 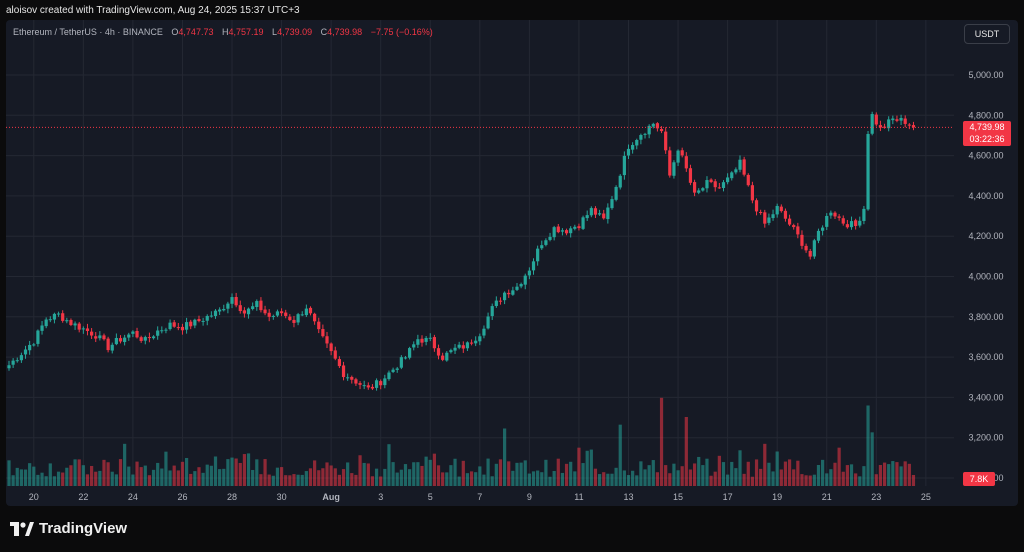 What do you see at coordinates (88, 32) in the screenshot?
I see `symbol-label: Ethereum / TetherUS · 4h · BINANCE` at bounding box center [88, 32].